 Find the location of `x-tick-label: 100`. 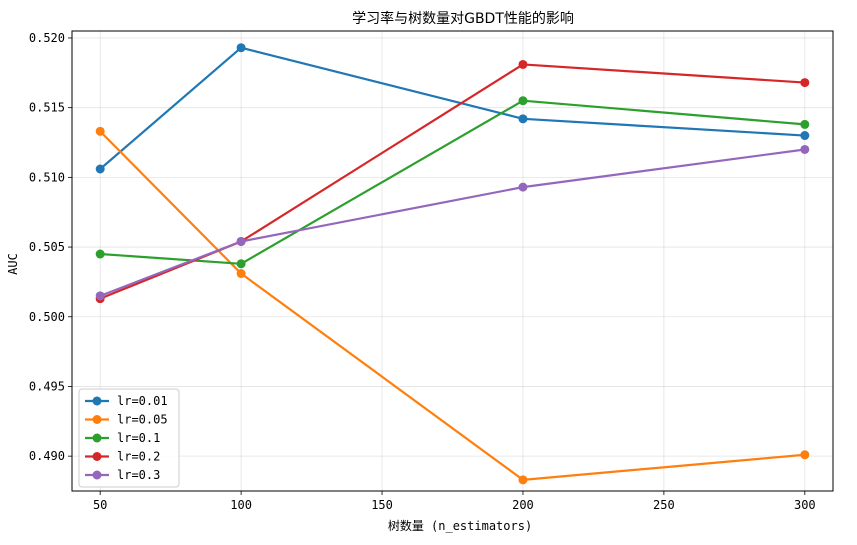

x-tick-label: 100 is located at coordinates (241, 505).